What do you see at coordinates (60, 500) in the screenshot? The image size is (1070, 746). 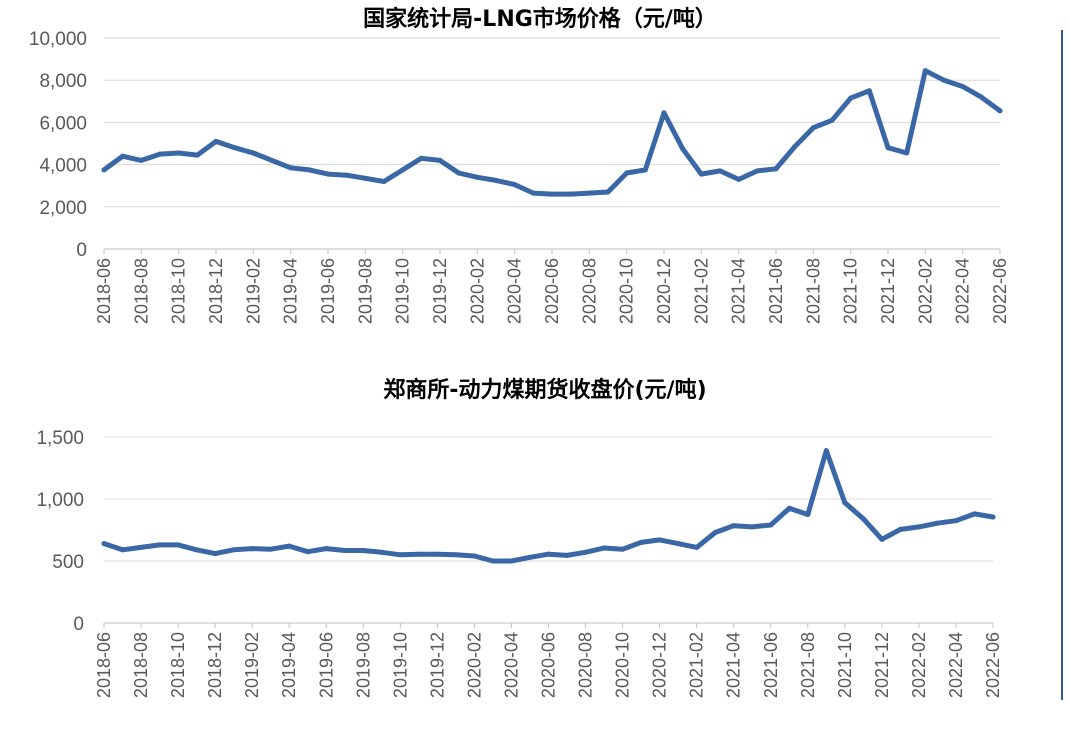 I see `y-tick-label: 1,000` at bounding box center [60, 500].